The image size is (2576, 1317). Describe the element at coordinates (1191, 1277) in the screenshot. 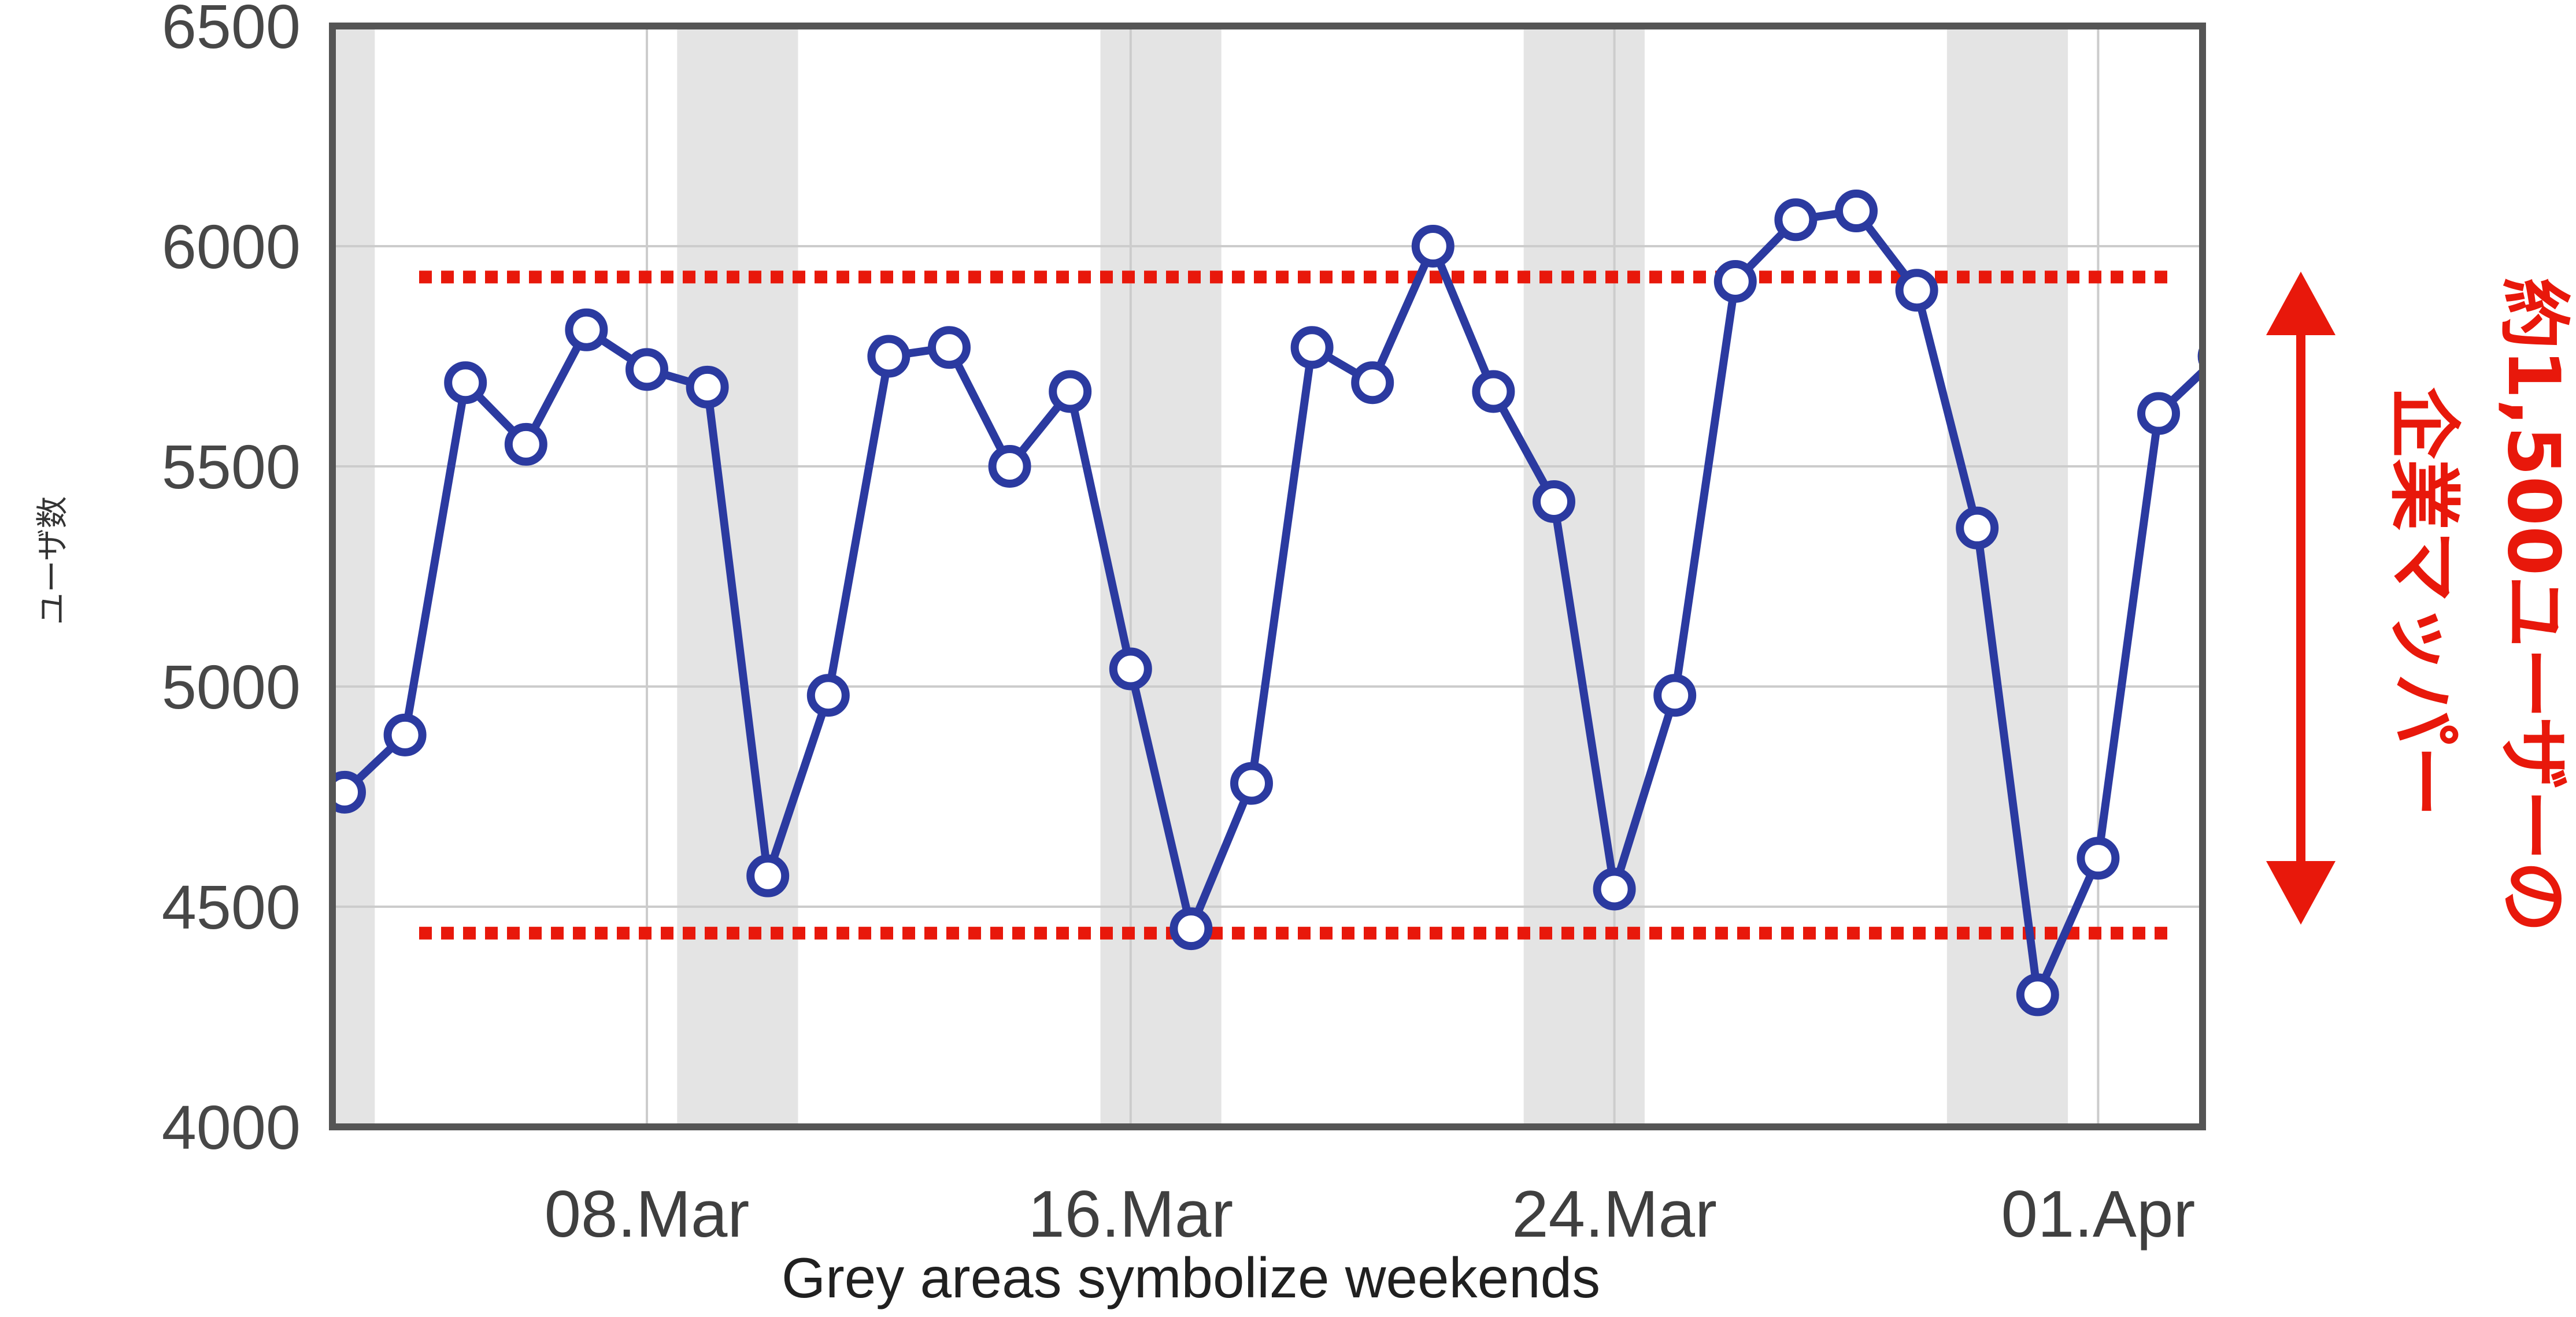

I see `x-axis-label: Grey areas symbolize weekends` at that location.